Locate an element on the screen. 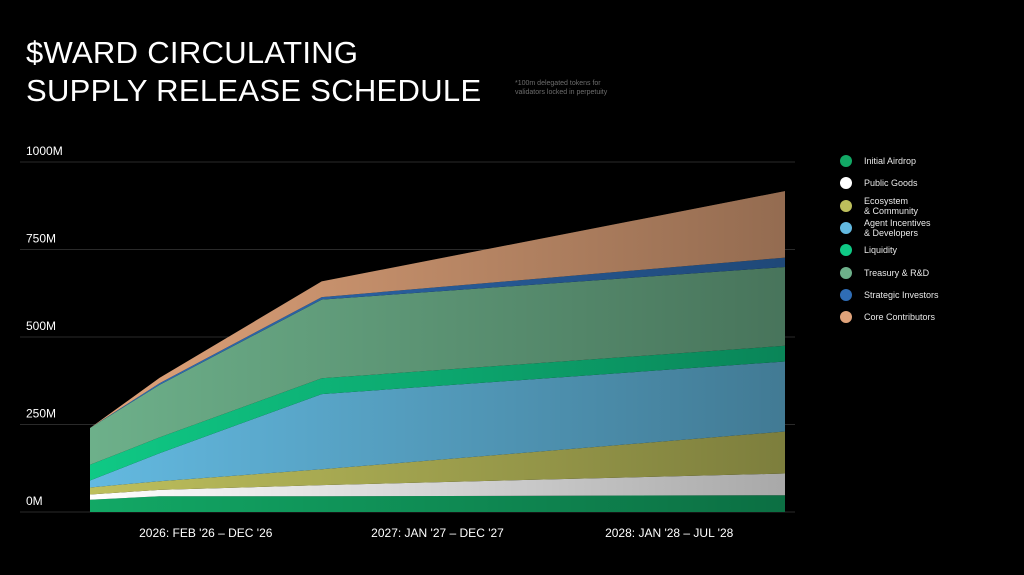 This screenshot has height=575, width=1024. legend-item-public-goods: Public Goods is located at coordinates (930, 183).